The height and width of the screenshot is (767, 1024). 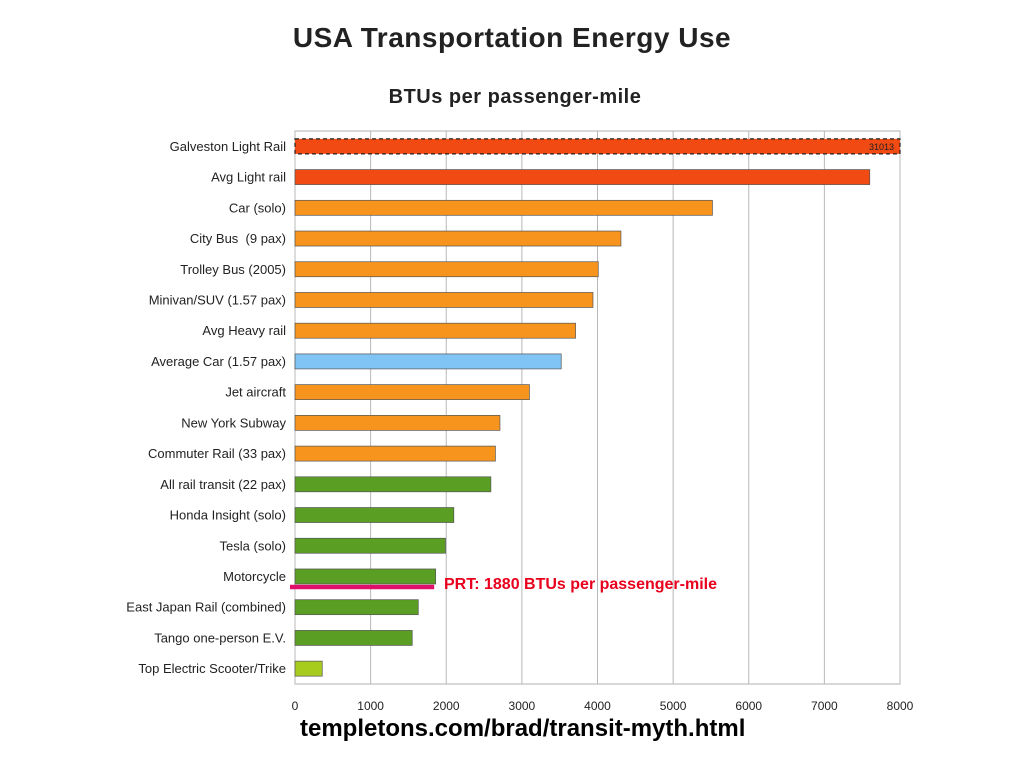 What do you see at coordinates (248, 177) in the screenshot?
I see `category-label: Avg Light rail` at bounding box center [248, 177].